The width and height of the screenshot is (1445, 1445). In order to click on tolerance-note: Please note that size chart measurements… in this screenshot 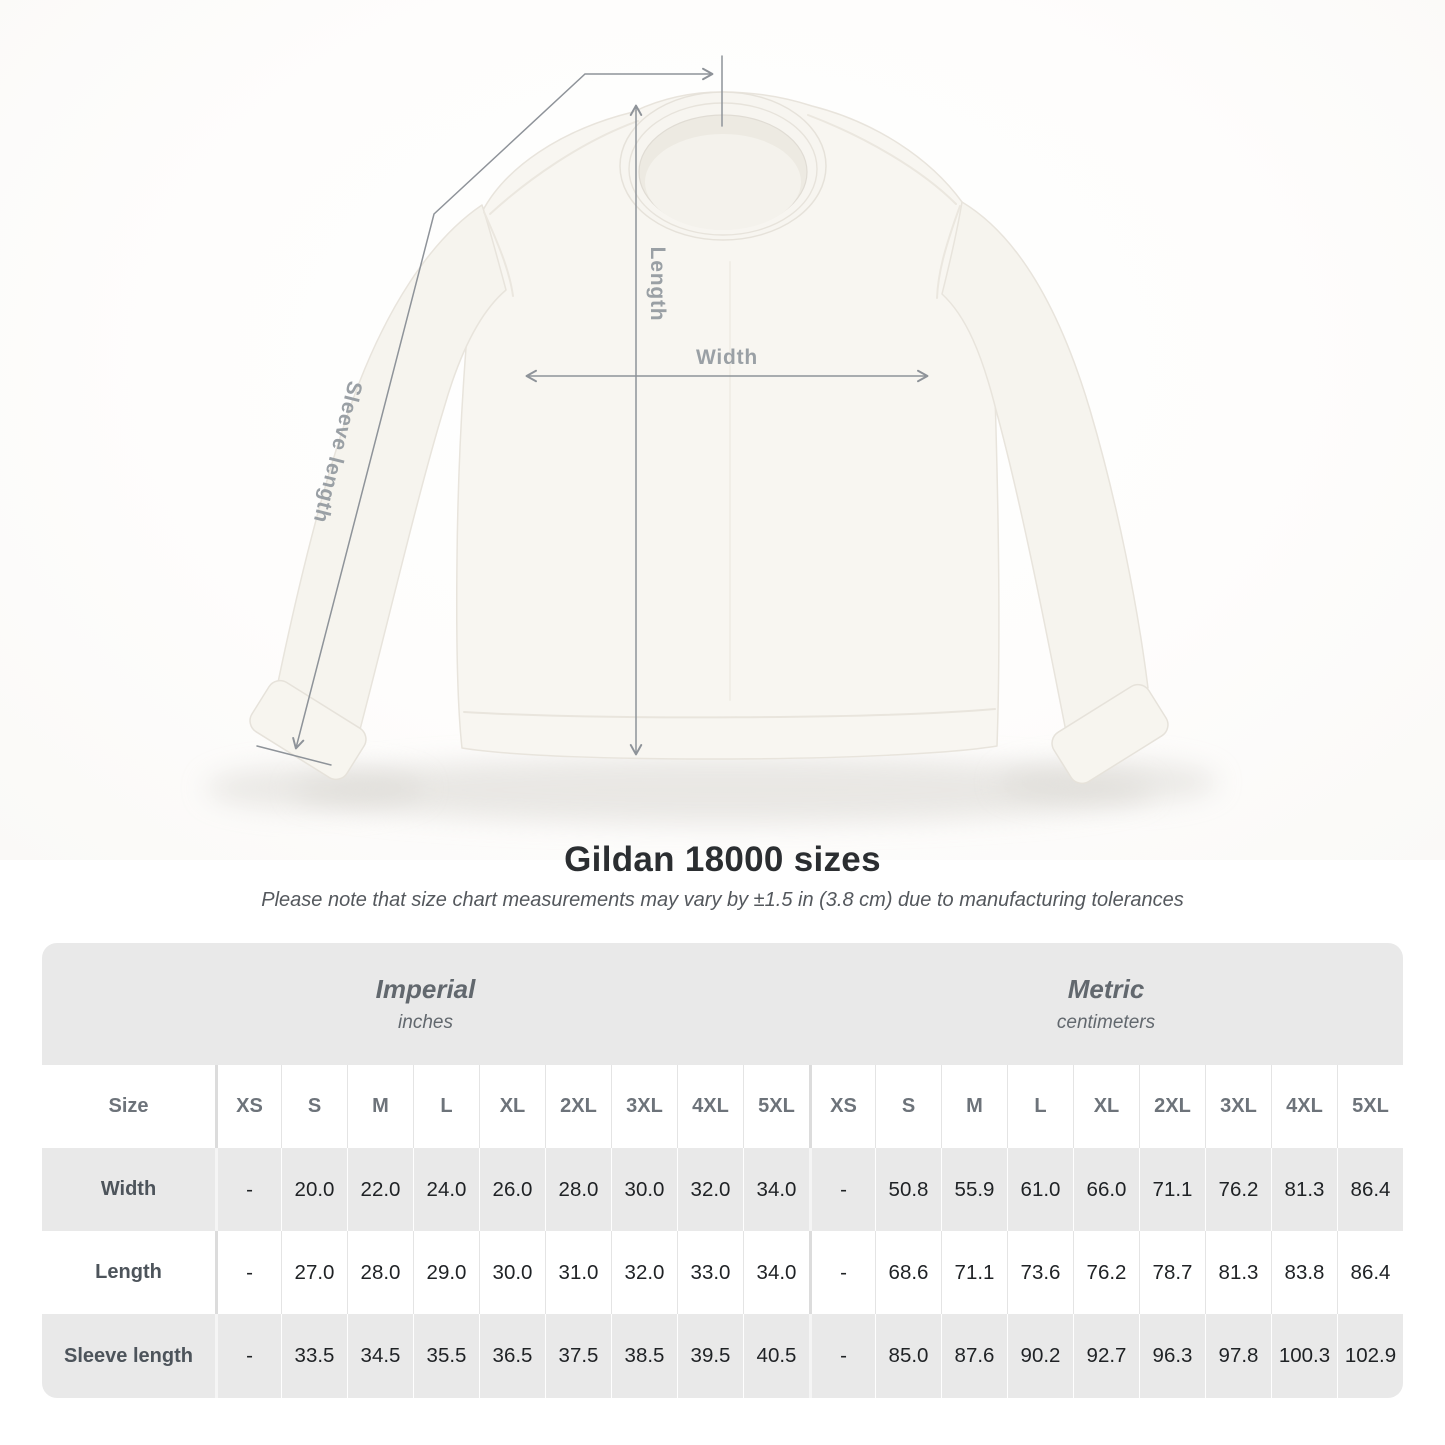, I will do `click(722, 900)`.